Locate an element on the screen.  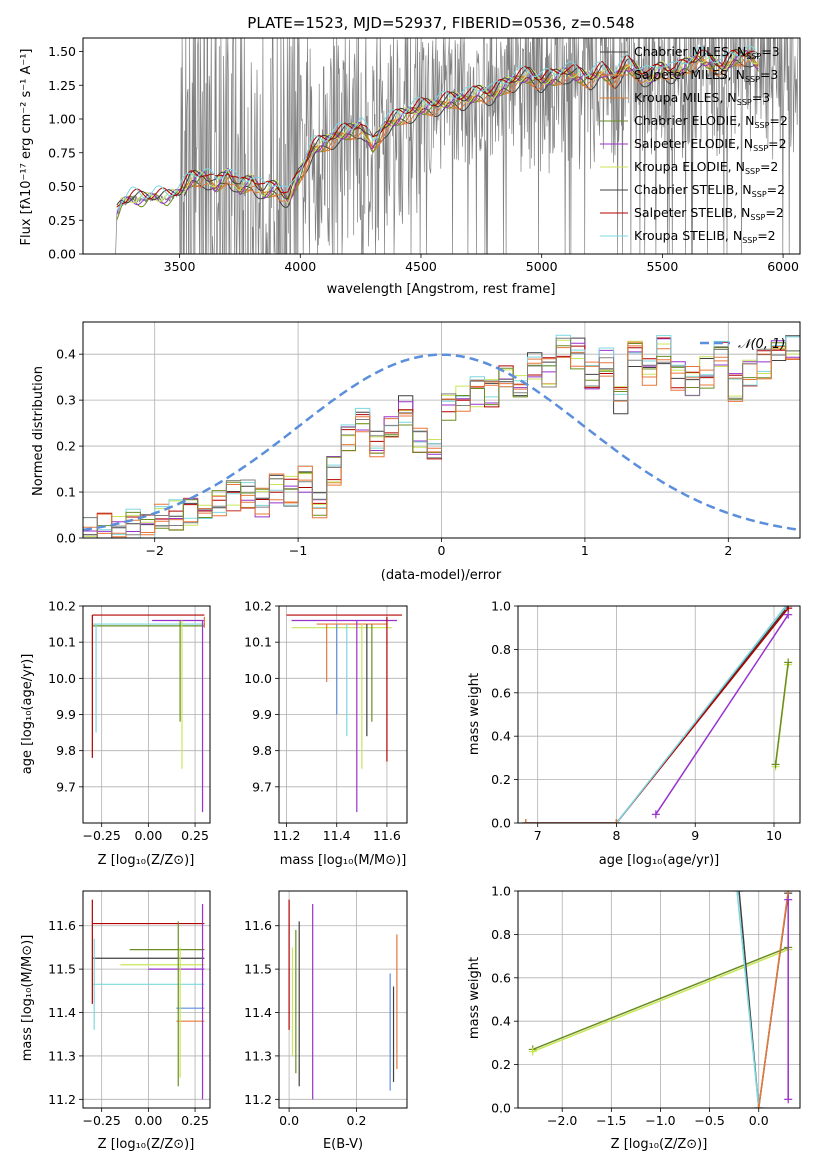
x-tick-label: 3500 is located at coordinates (180, 266).